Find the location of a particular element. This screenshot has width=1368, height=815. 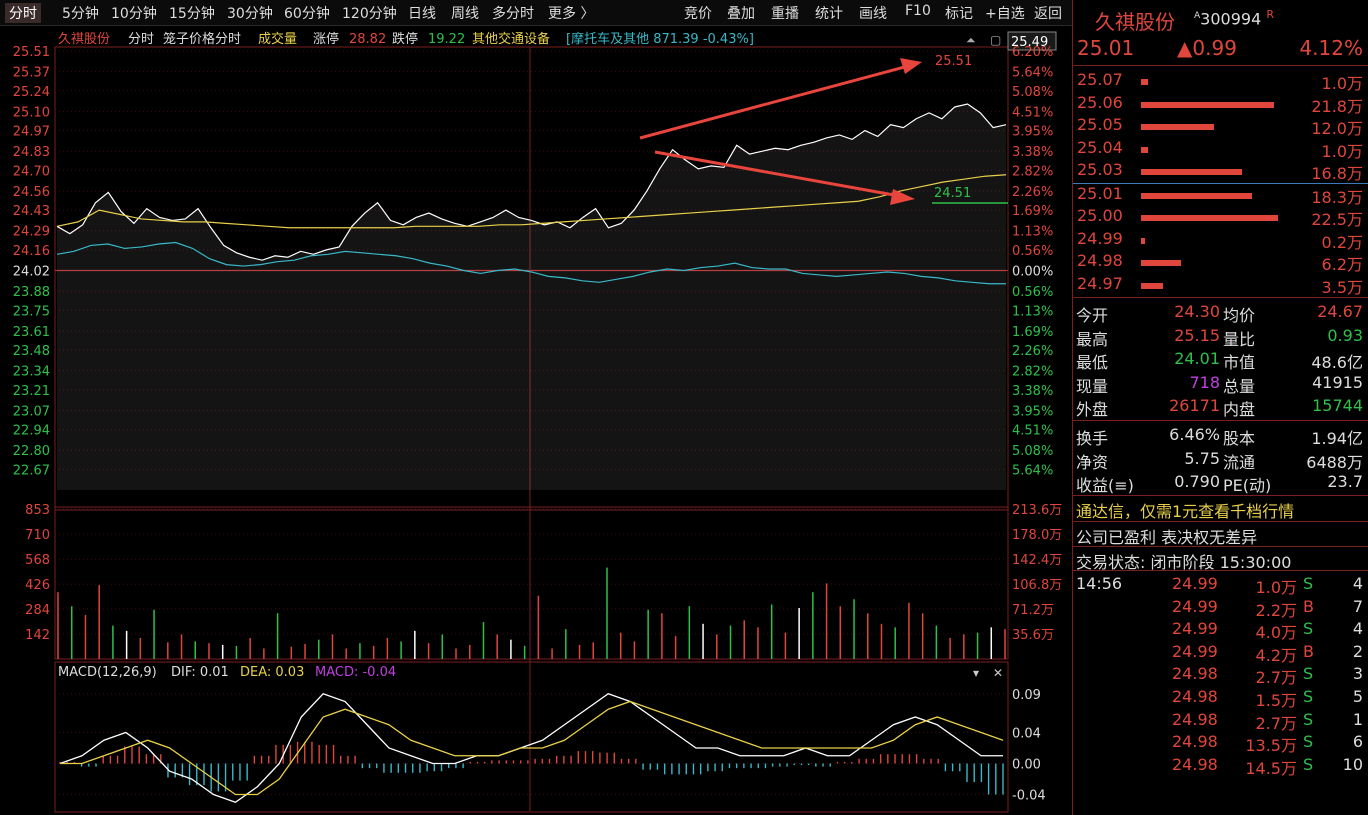

period-tab-2: 10分钟 is located at coordinates (134, 14).